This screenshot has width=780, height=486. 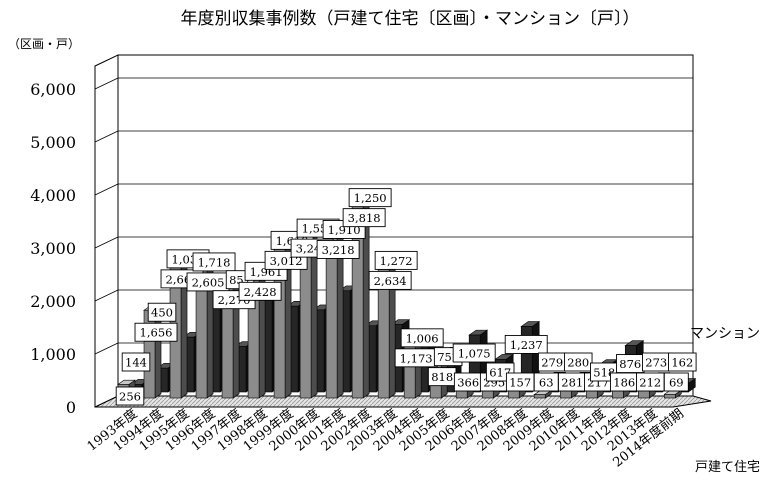 I want to click on label-mansion: 1,961, so click(x=266, y=271).